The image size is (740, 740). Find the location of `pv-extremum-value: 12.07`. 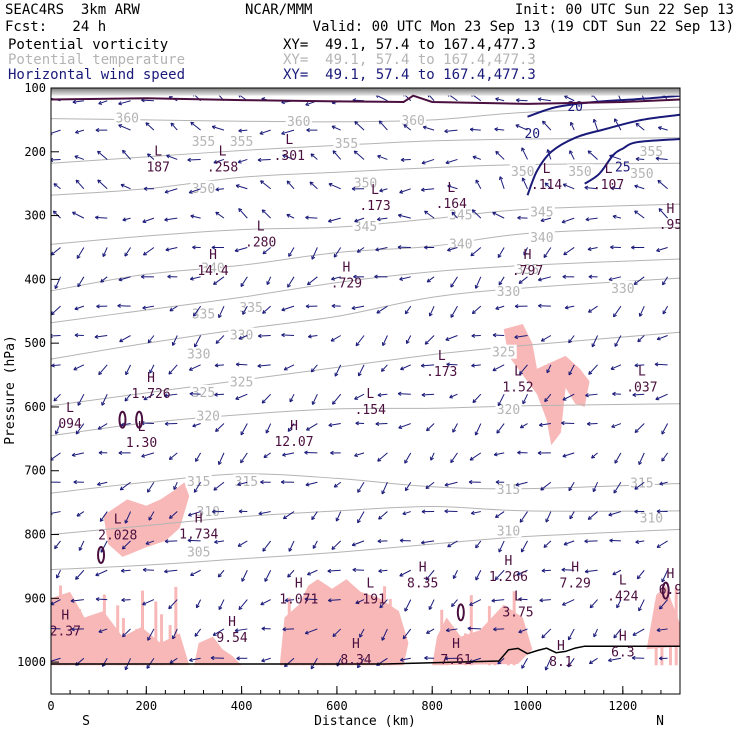

pv-extremum-value: 12.07 is located at coordinates (293, 442).